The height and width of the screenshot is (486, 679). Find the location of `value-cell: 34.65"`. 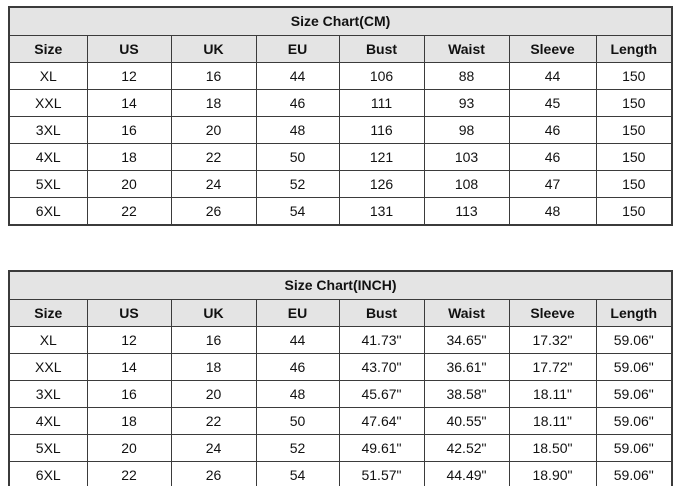

value-cell: 34.65" is located at coordinates (466, 340).